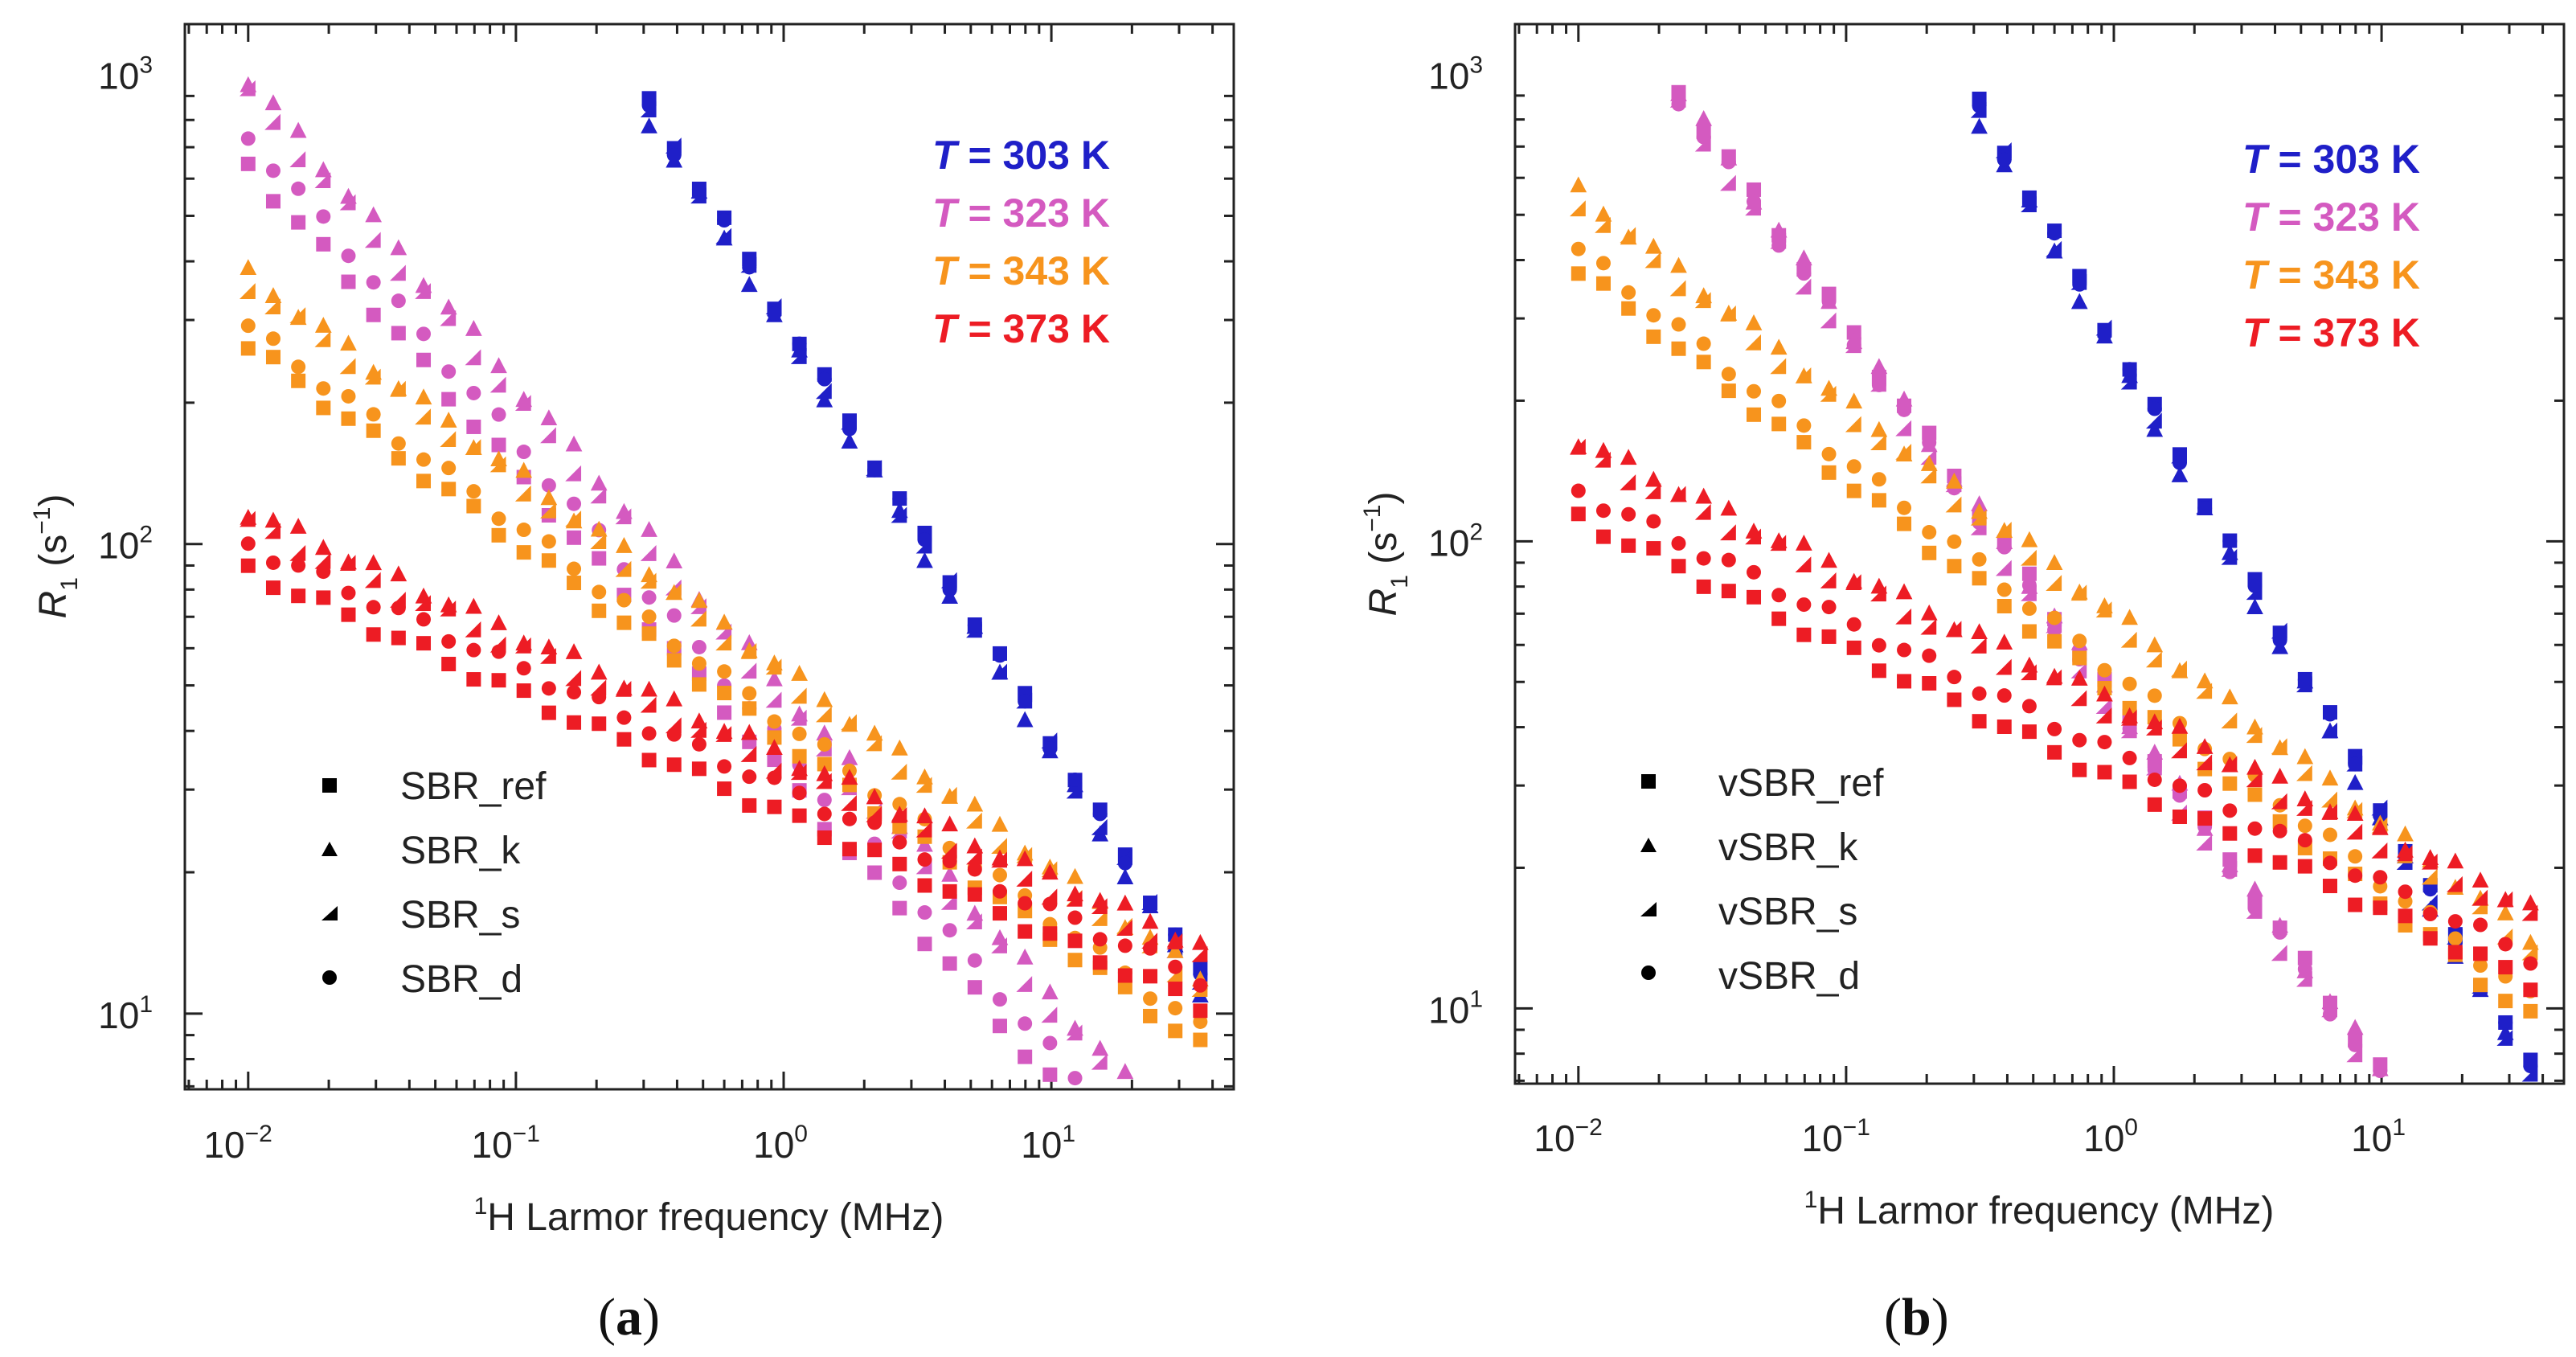 Image resolution: width=2576 pixels, height=1357 pixels. What do you see at coordinates (506, 1143) in the screenshot?
I see `x-tick-label: 10−1` at bounding box center [506, 1143].